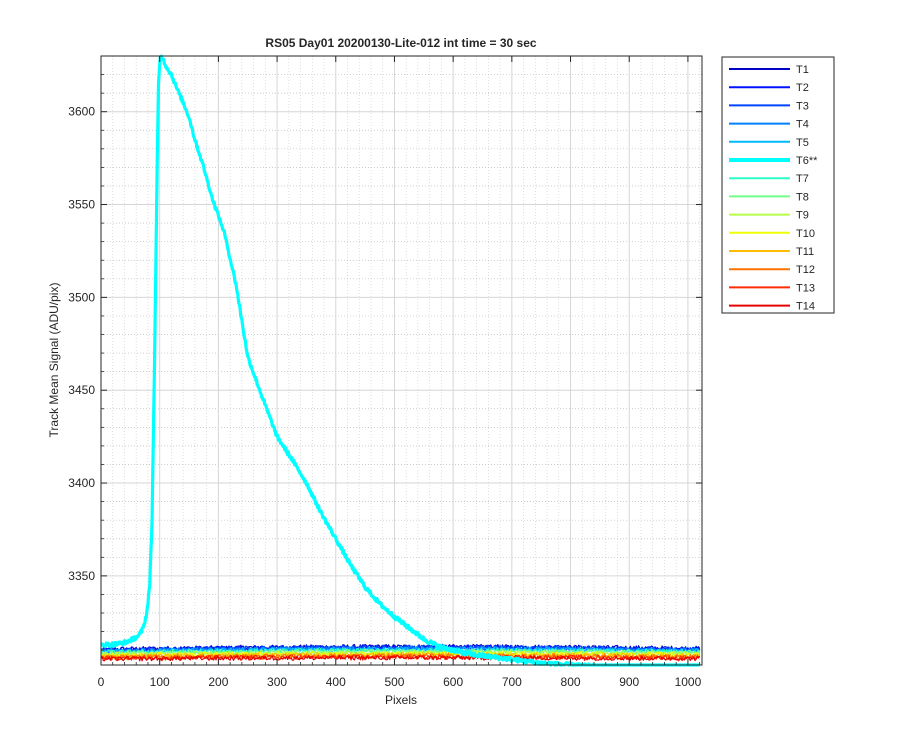  I want to click on y-tick-label: 3450, so click(81, 390).